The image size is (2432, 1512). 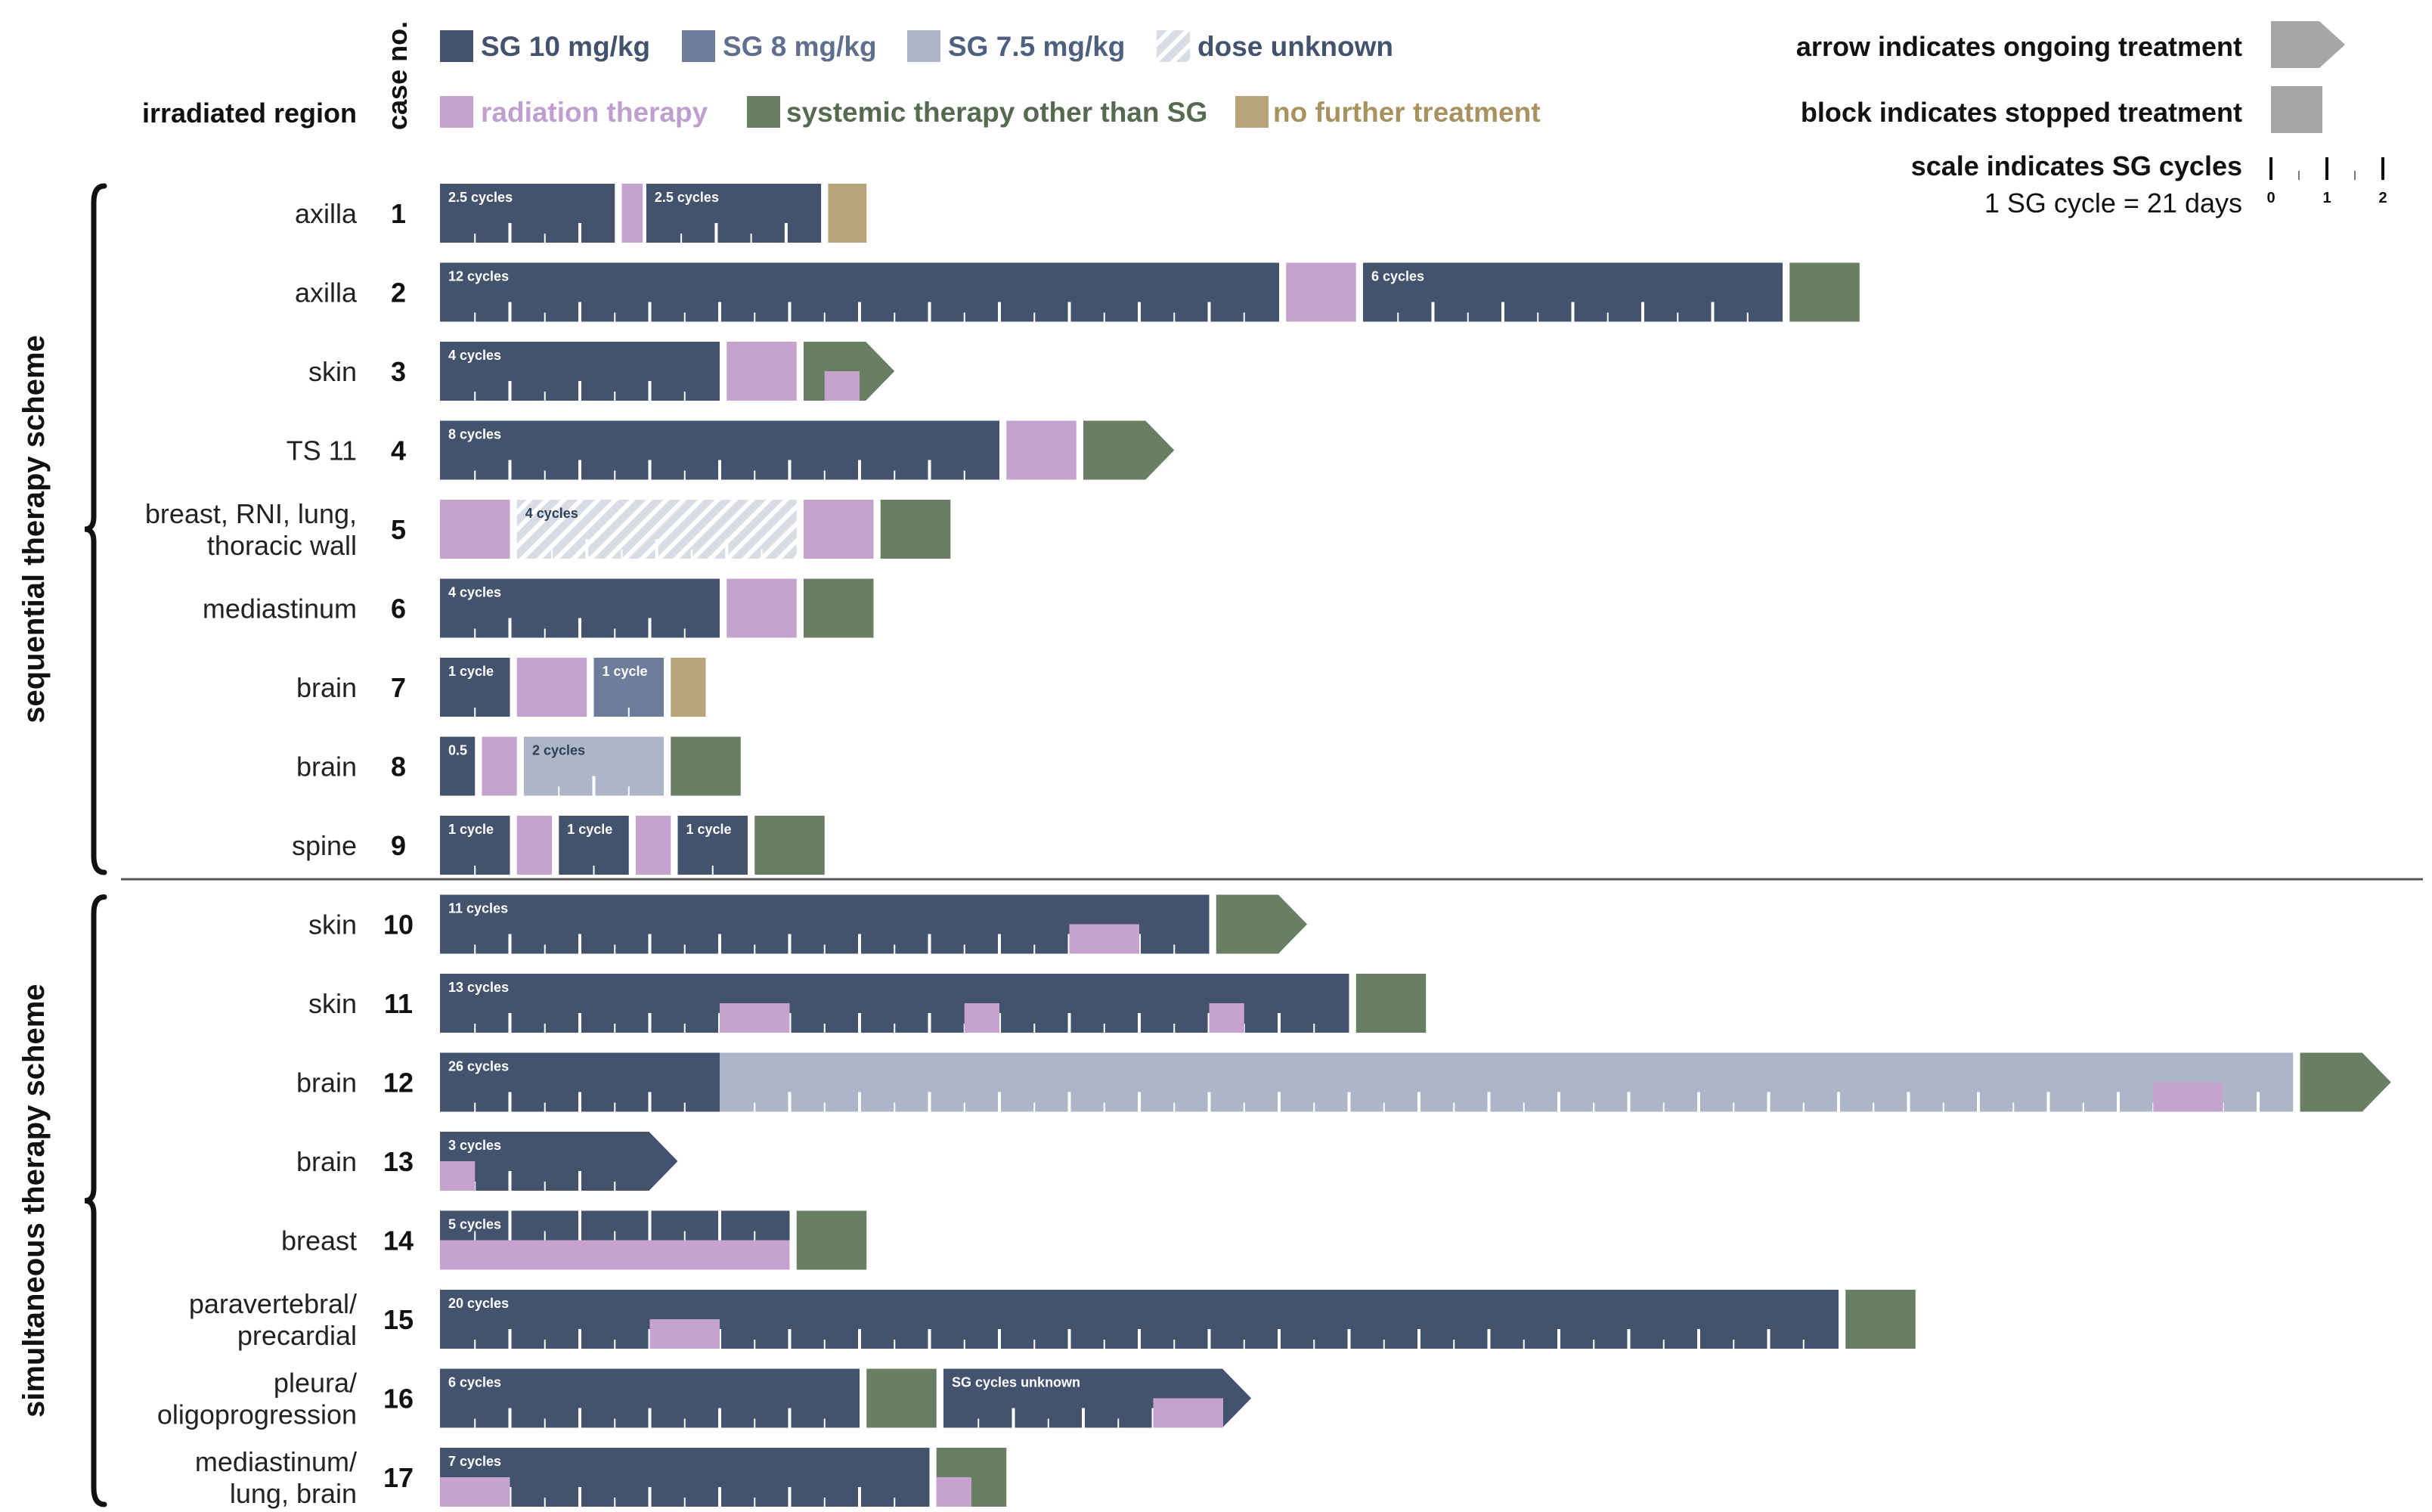 What do you see at coordinates (327, 292) in the screenshot?
I see `region-label: axilla` at bounding box center [327, 292].